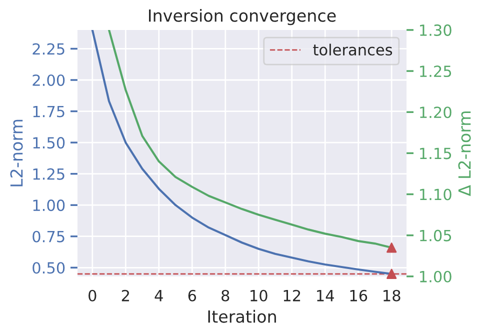  I want to click on y-tick-label: 0.75, so click(48, 236).